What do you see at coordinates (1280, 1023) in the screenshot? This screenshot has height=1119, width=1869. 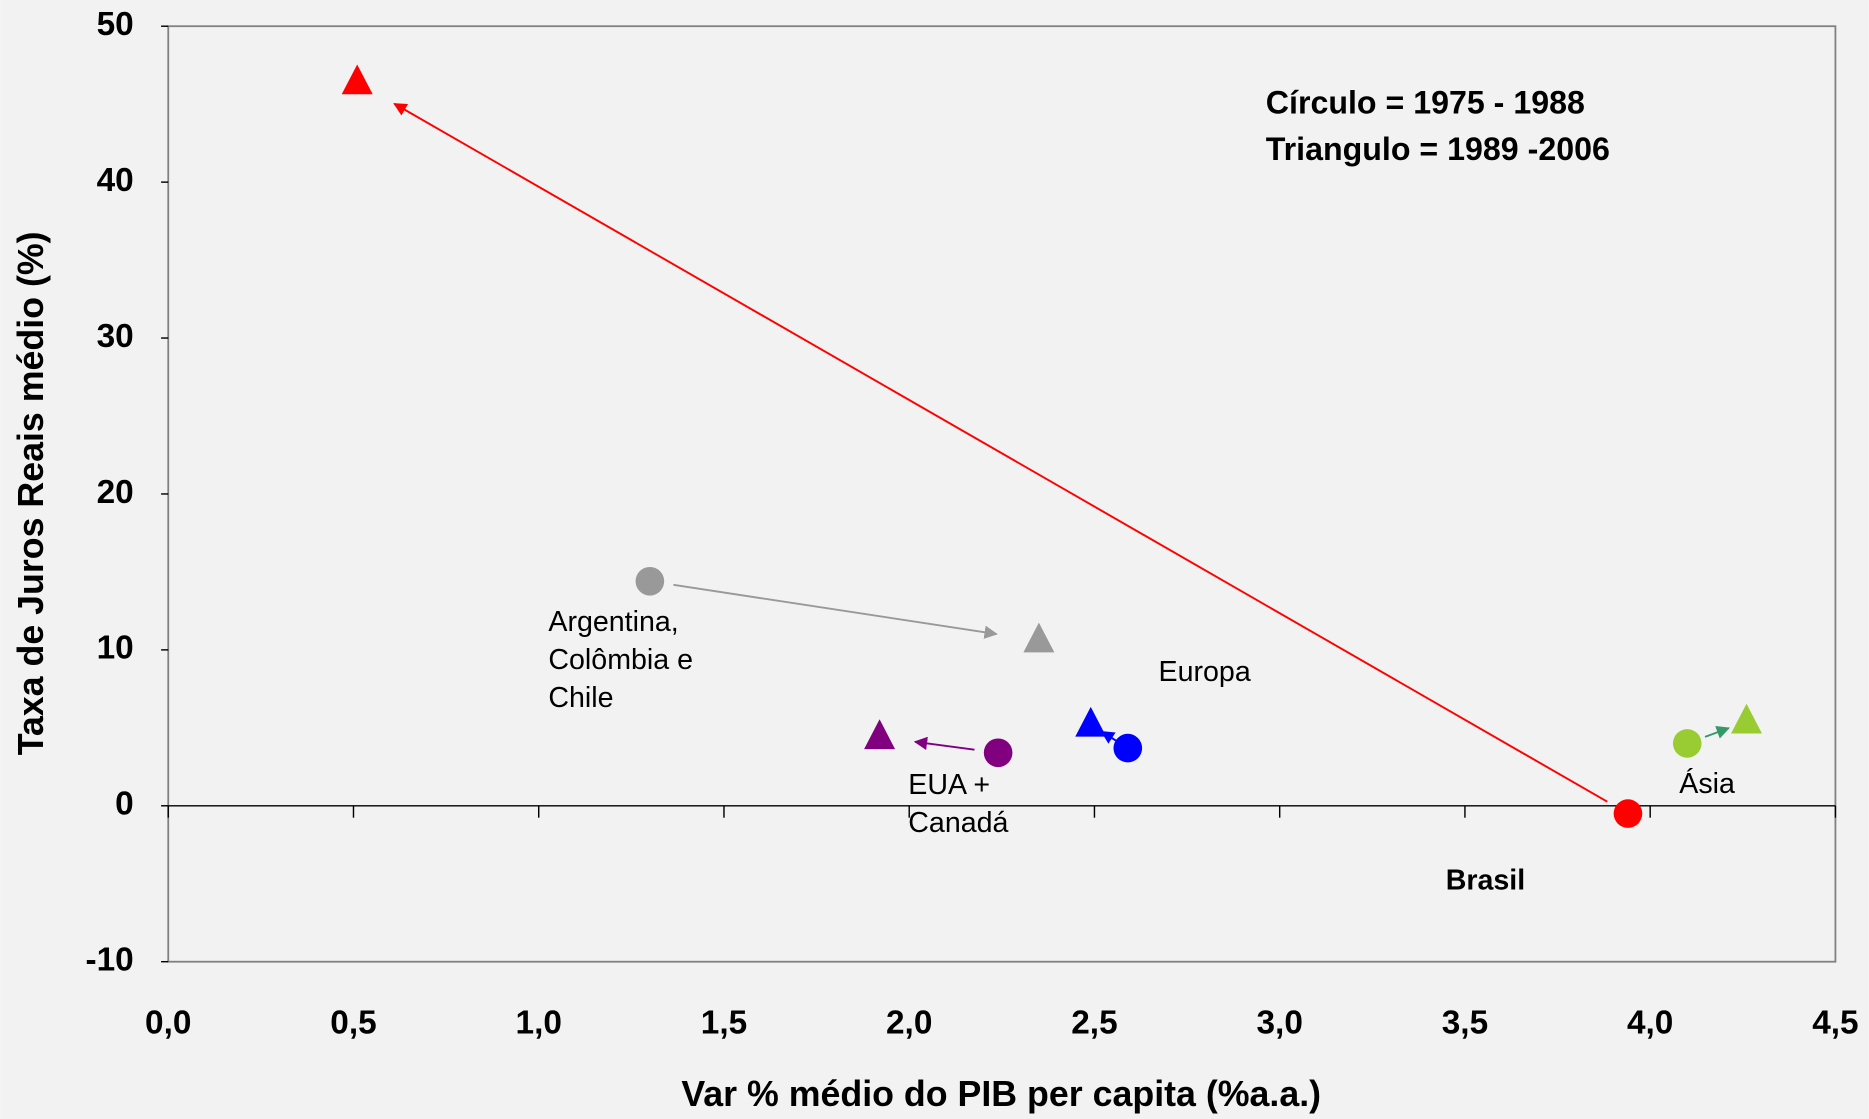 I see `x-tick-label: 3,0` at bounding box center [1280, 1023].